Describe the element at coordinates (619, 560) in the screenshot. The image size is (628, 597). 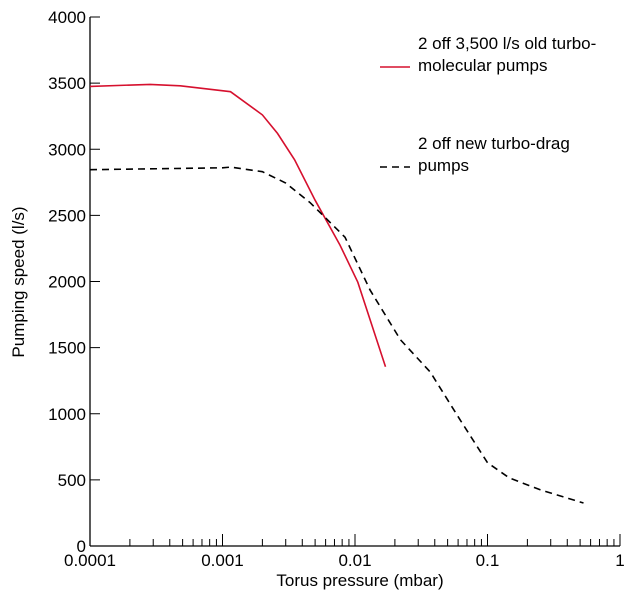
I see `x-tick-label: 1` at that location.